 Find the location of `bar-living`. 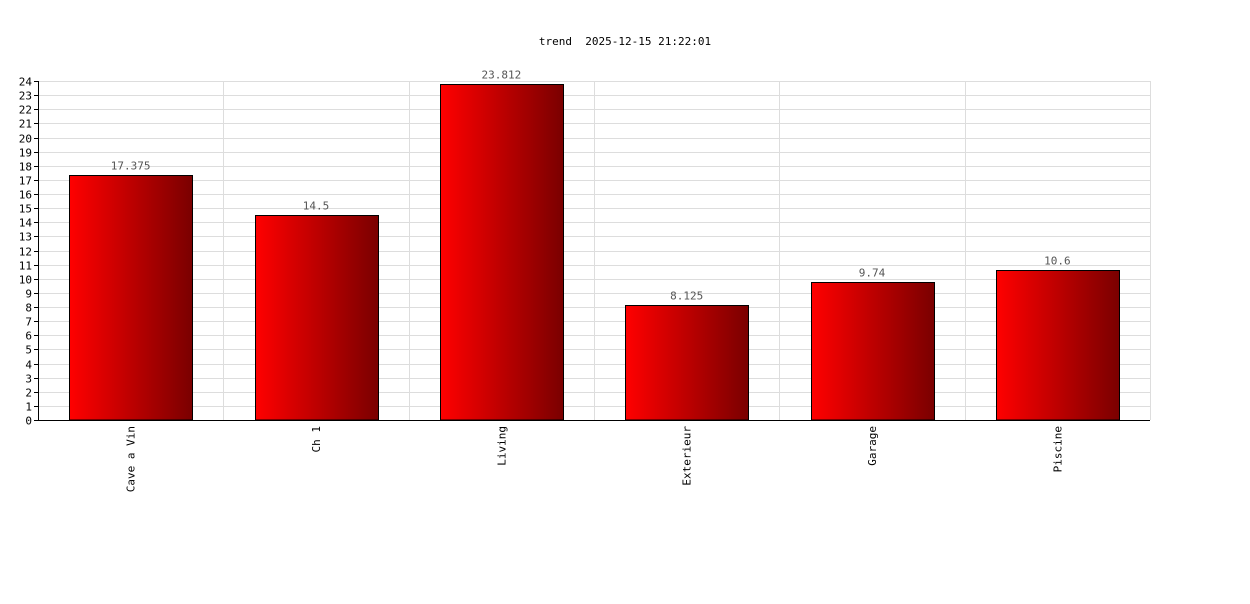

bar-living is located at coordinates (502, 252).